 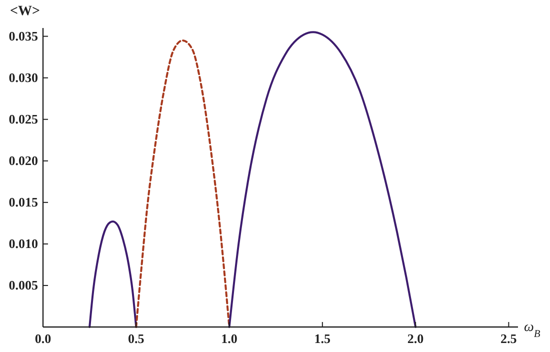 I want to click on x-tick-label: 1.0, so click(x=229, y=338).